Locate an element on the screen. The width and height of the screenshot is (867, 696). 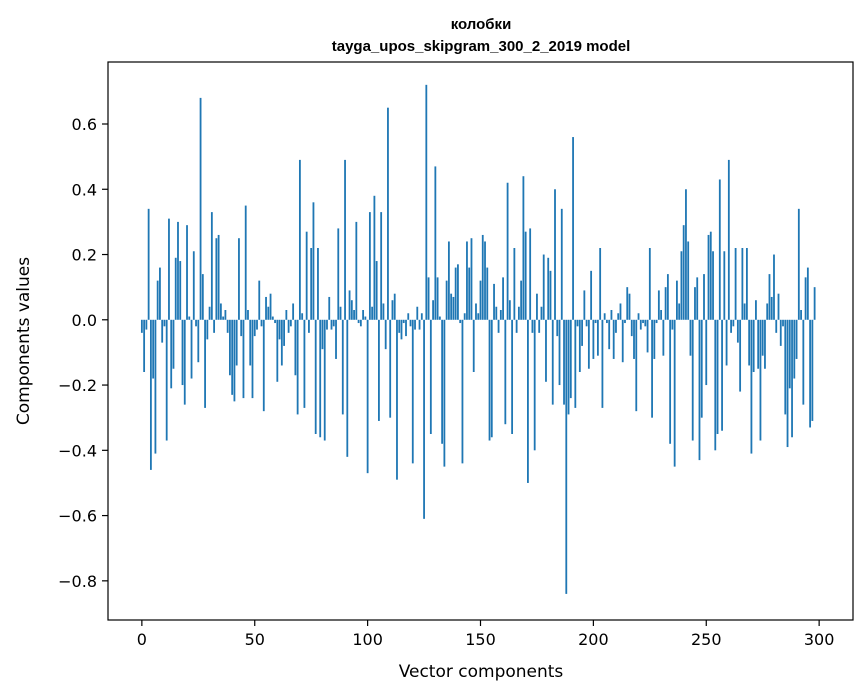
x-tick-label: 150 is located at coordinates (480, 639).